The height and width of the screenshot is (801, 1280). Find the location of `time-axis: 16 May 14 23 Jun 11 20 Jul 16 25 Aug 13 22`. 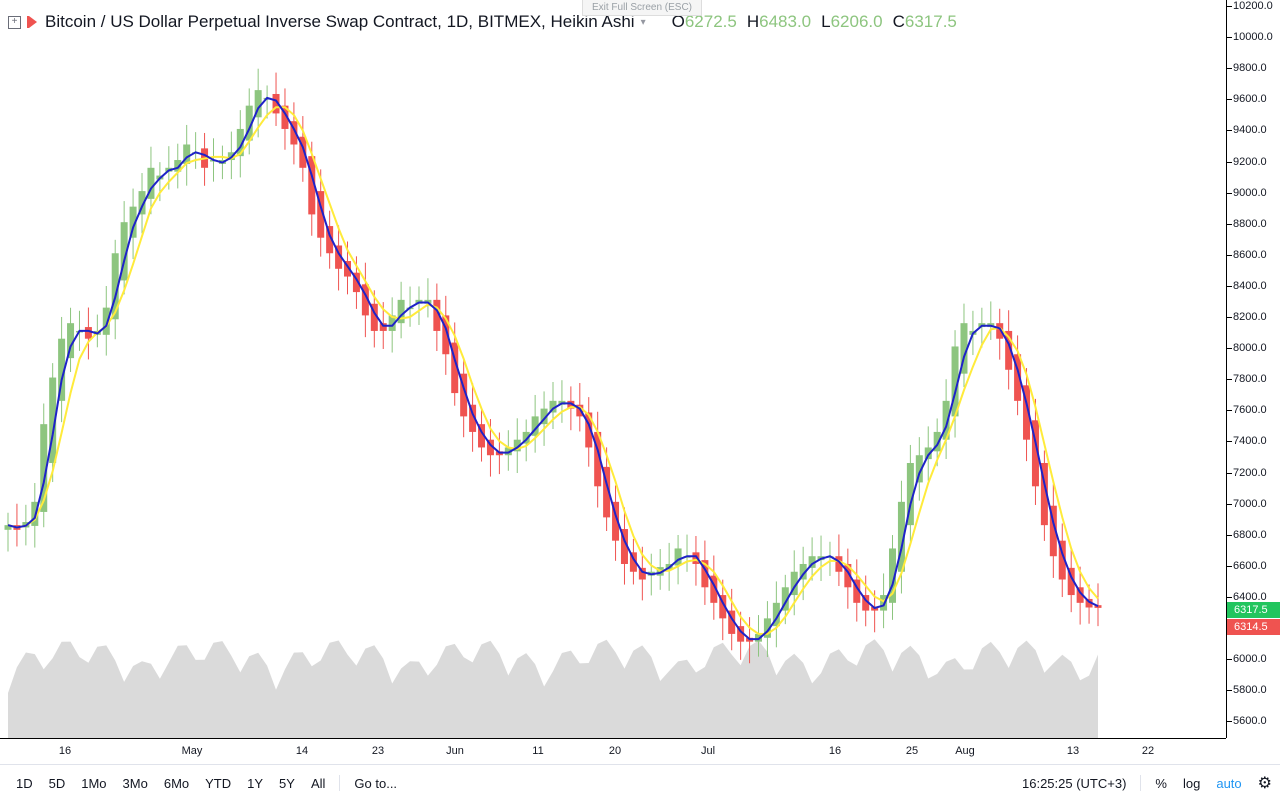

time-axis: 16 May 14 23 Jun 11 20 Jul 16 25 Aug 13 22 is located at coordinates (613, 751).